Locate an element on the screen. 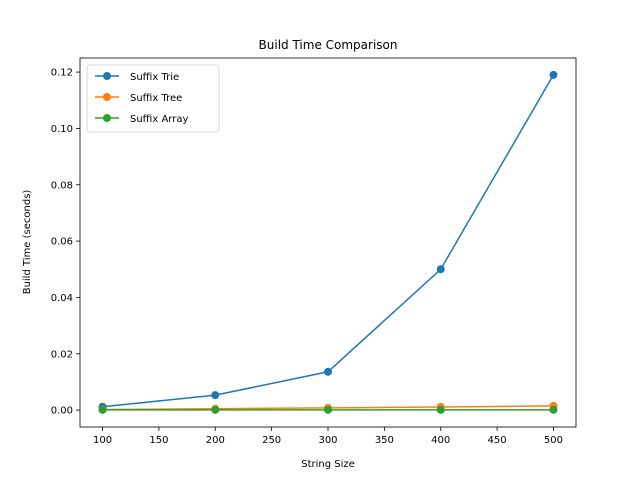 The image size is (640, 484). y-tick-label: 0.10 is located at coordinates (62, 129).